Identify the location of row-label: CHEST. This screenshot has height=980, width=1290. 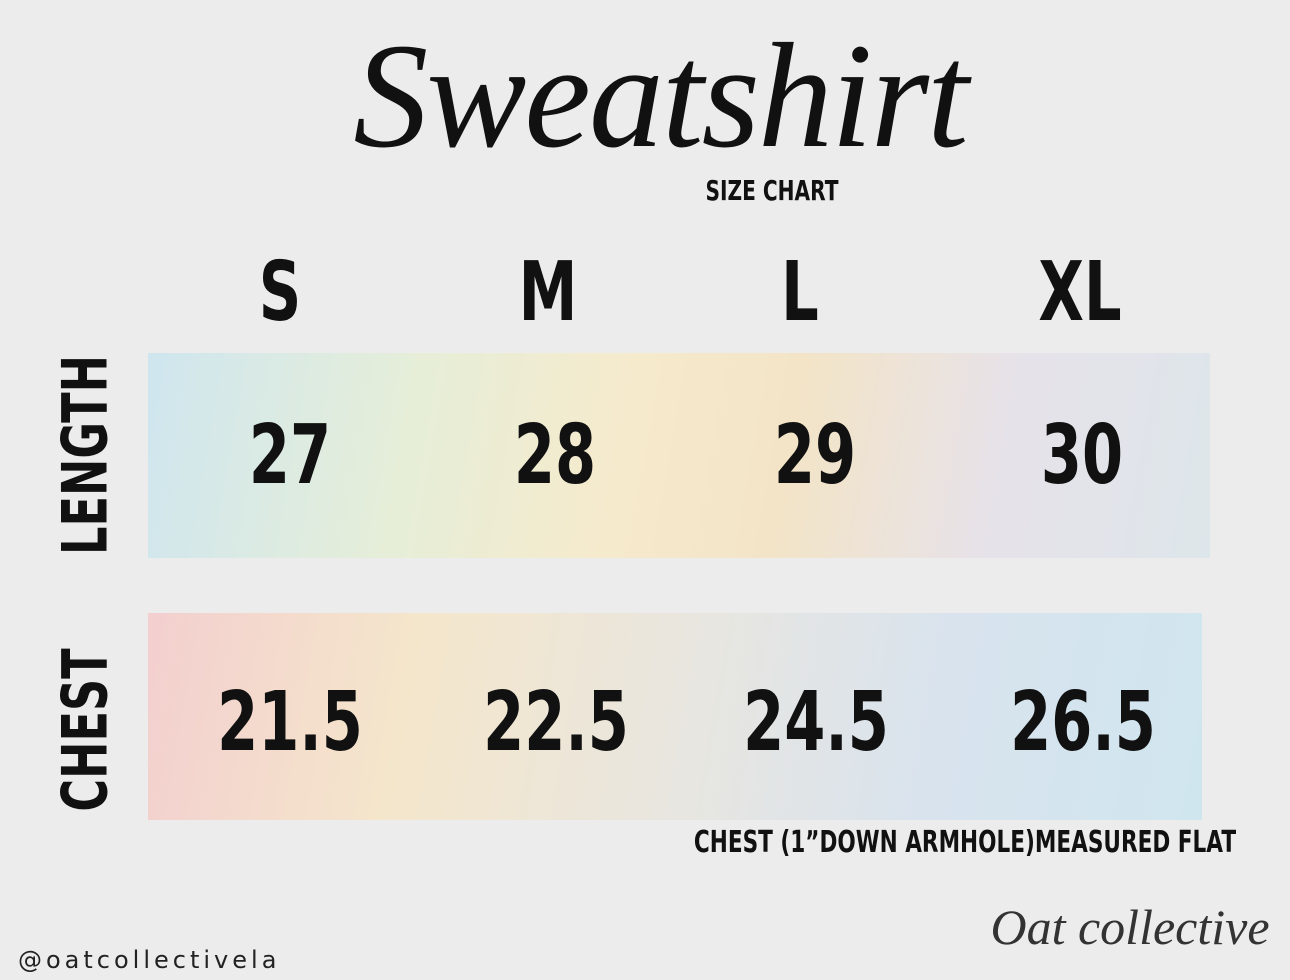
(85, 730).